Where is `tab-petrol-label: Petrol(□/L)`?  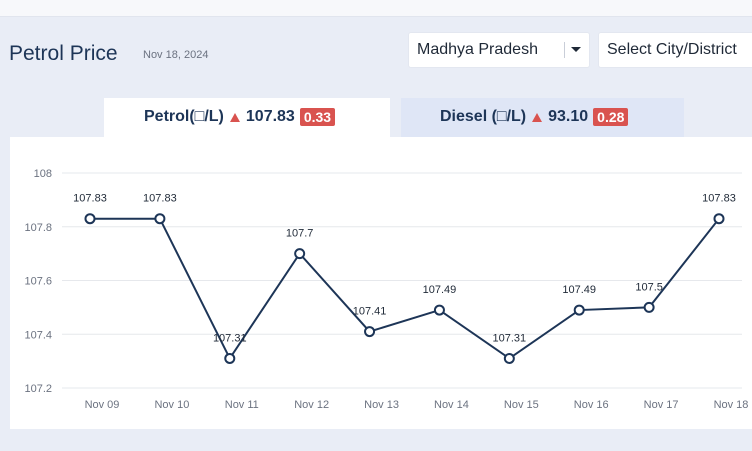
tab-petrol-label: Petrol(□/L) is located at coordinates (184, 116).